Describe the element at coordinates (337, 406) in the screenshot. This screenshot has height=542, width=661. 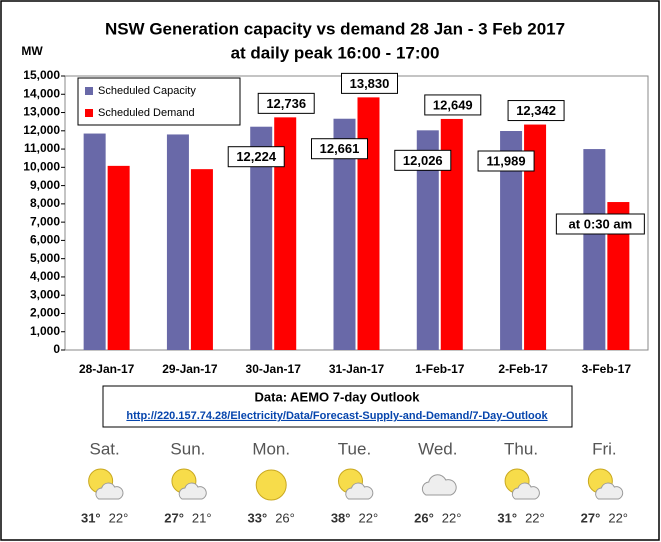
I see `source-box` at that location.